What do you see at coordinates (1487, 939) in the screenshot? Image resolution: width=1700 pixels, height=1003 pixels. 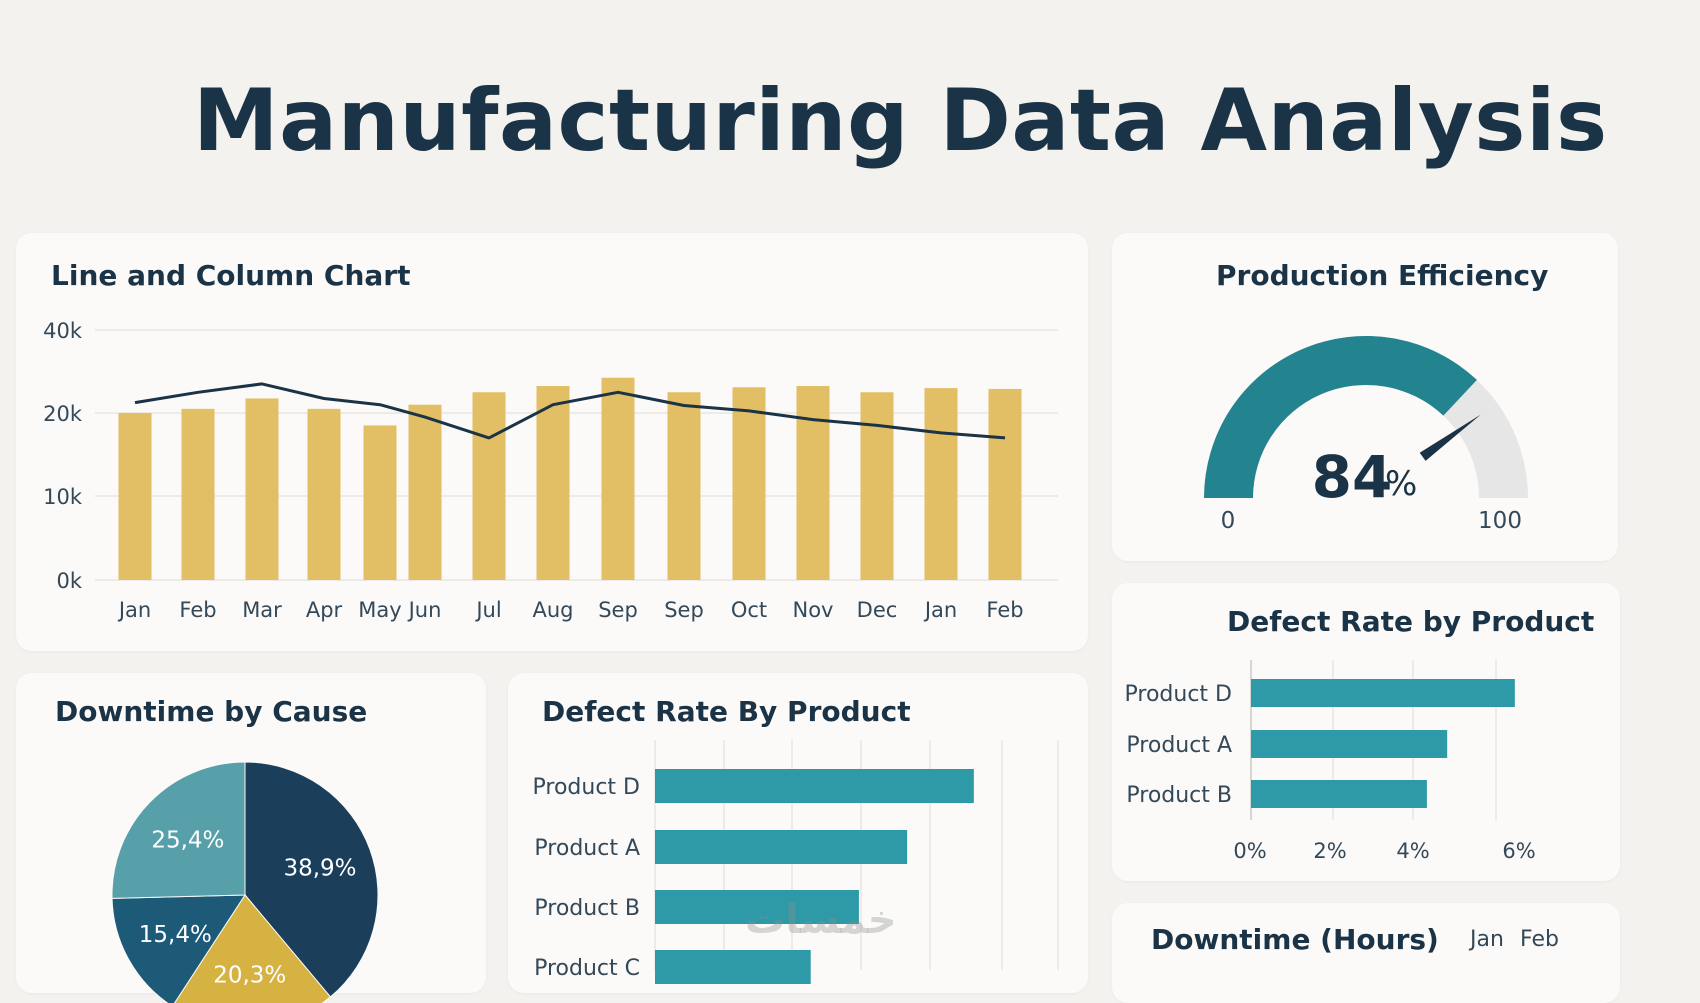 I see `downtime-hours-legend-jan: Jan` at bounding box center [1487, 939].